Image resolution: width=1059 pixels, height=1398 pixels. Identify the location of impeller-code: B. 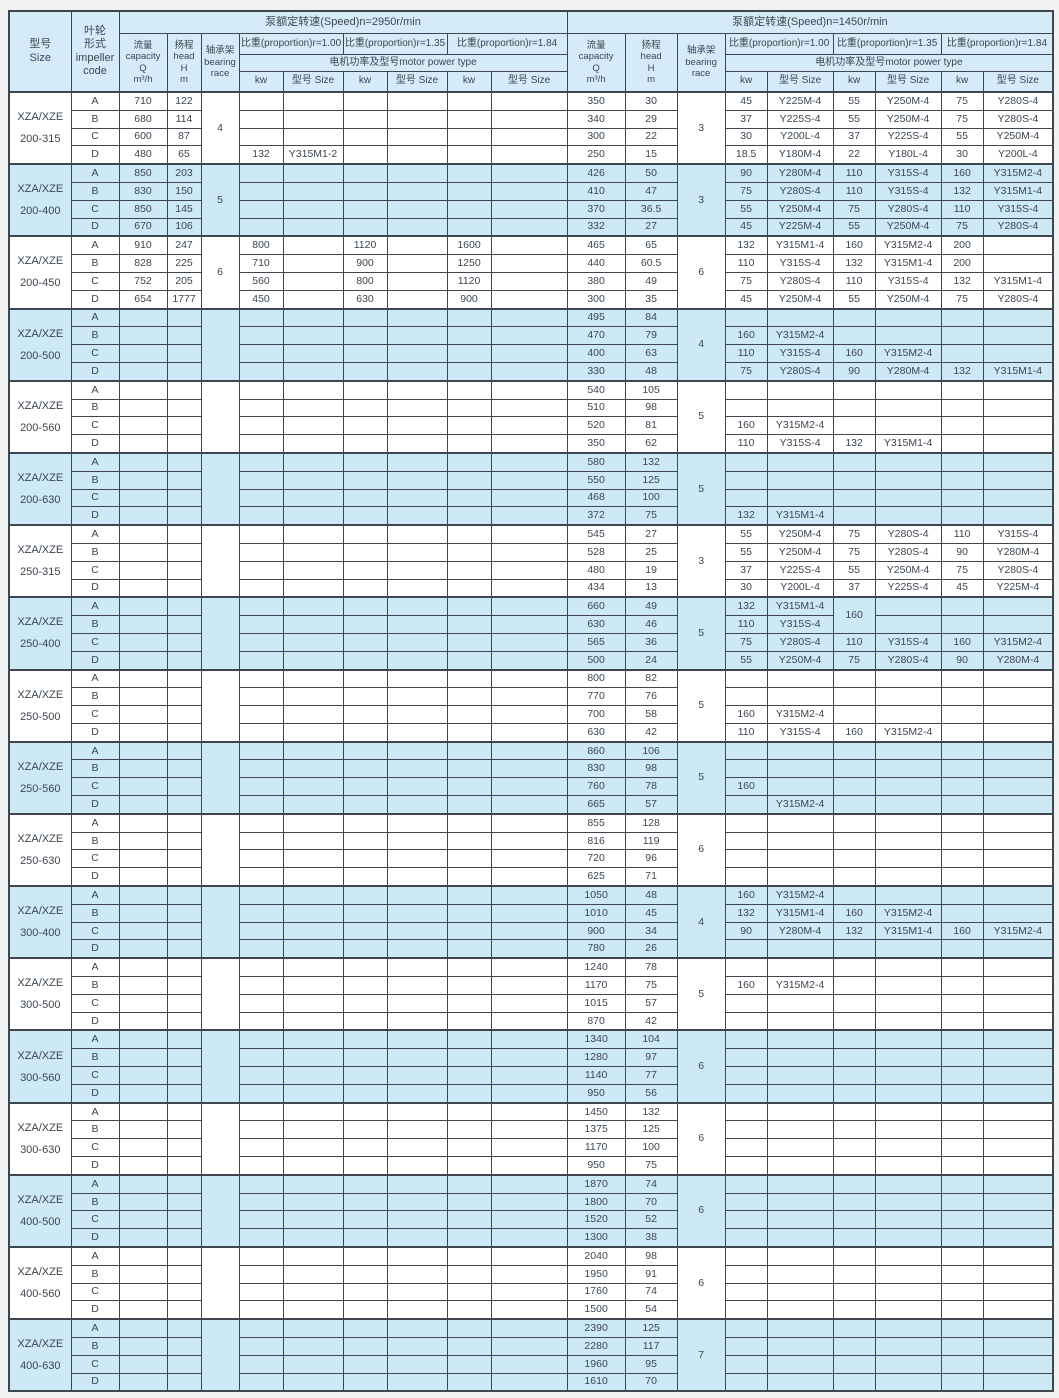
(95, 119).